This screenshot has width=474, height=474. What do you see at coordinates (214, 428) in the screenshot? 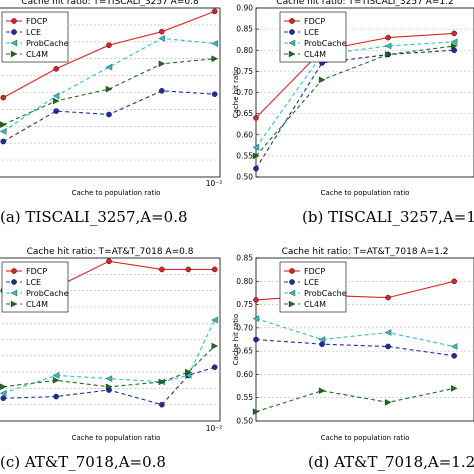
I see `x-tick-label: 10⁻²` at bounding box center [214, 428].